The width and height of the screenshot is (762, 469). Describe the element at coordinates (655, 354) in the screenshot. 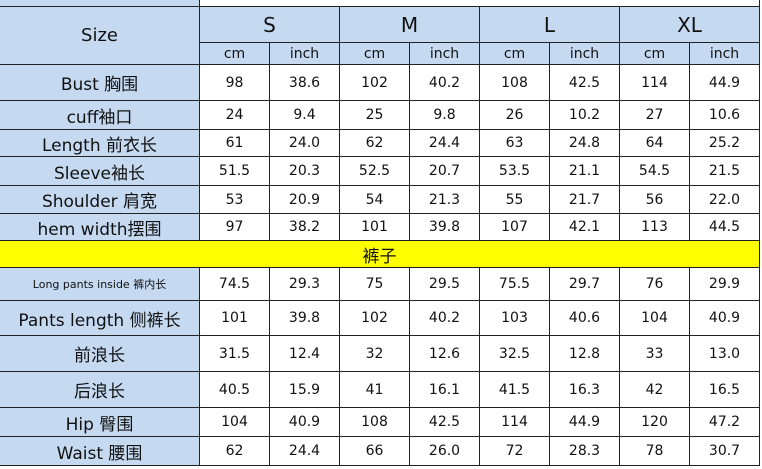

I see `value-cell: 33` at that location.